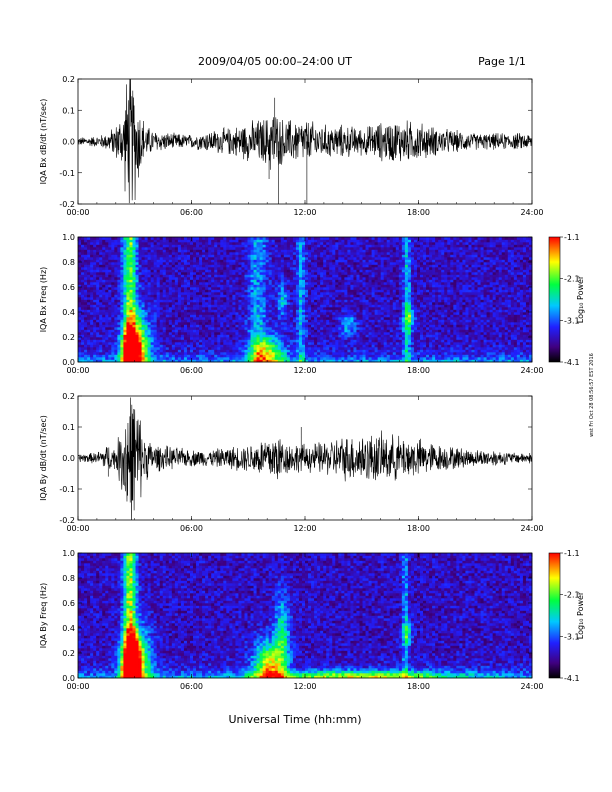  What do you see at coordinates (68, 110) in the screenshot?
I see `y-tick-label: 0.1` at bounding box center [68, 110].